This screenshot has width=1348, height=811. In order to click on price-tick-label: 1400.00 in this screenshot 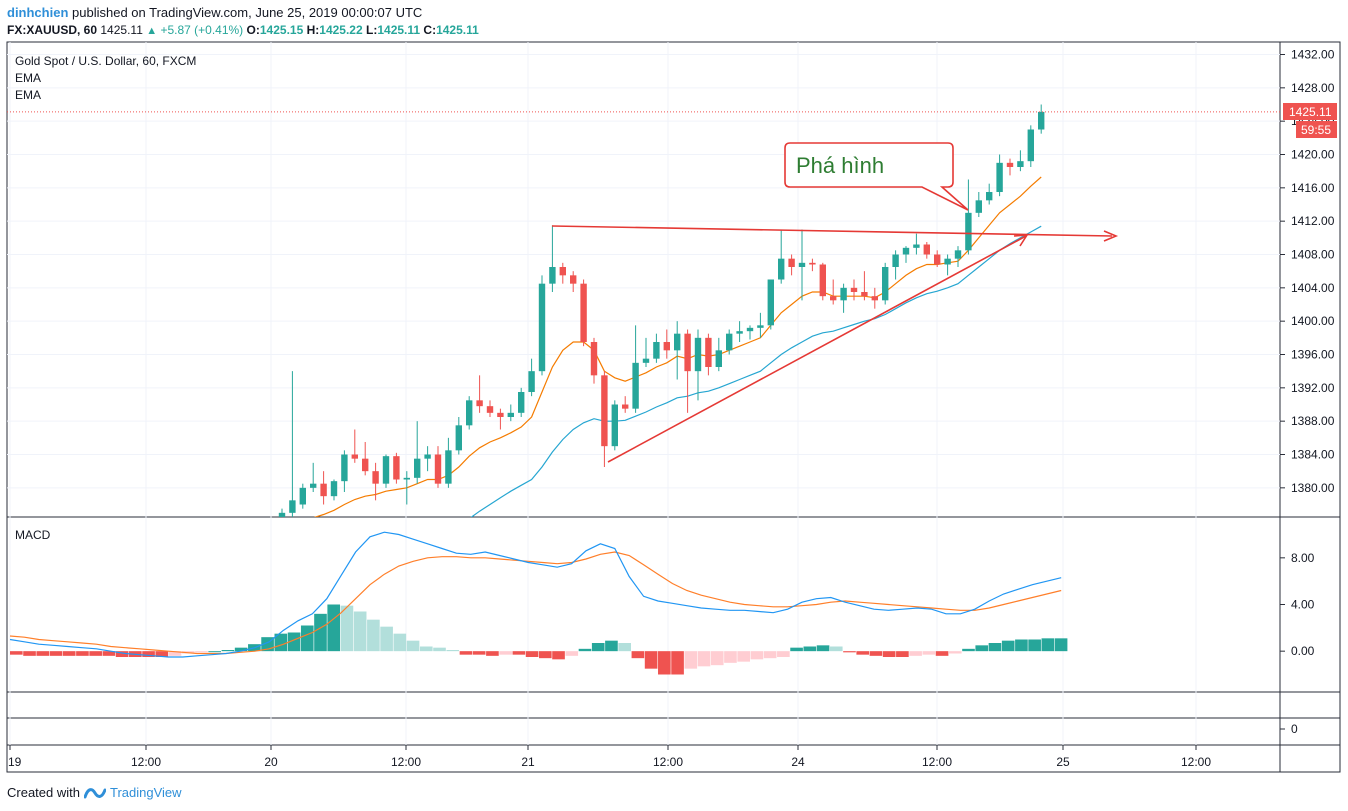, I will do `click(1313, 321)`.